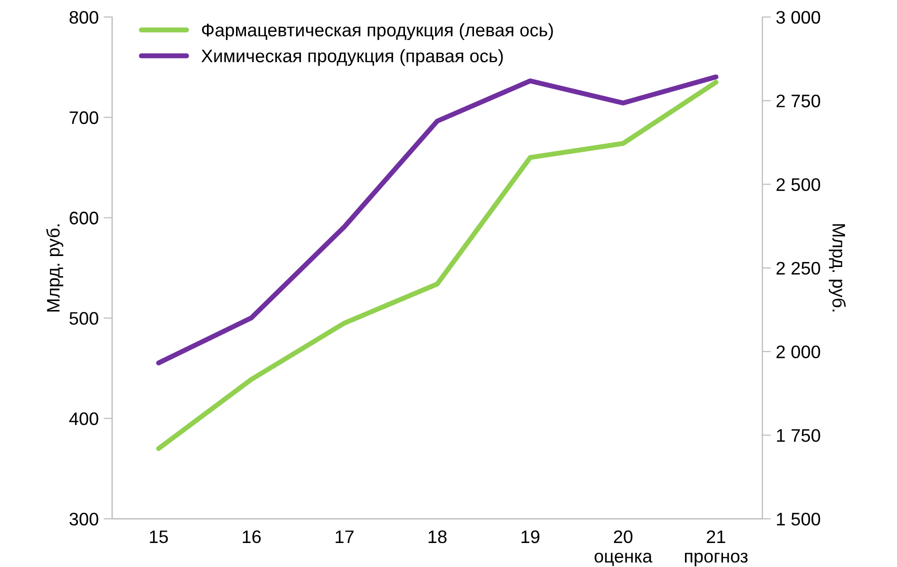 This screenshot has height=567, width=897. What do you see at coordinates (531, 537) in the screenshot?
I see `x-tick-label: 19` at bounding box center [531, 537].